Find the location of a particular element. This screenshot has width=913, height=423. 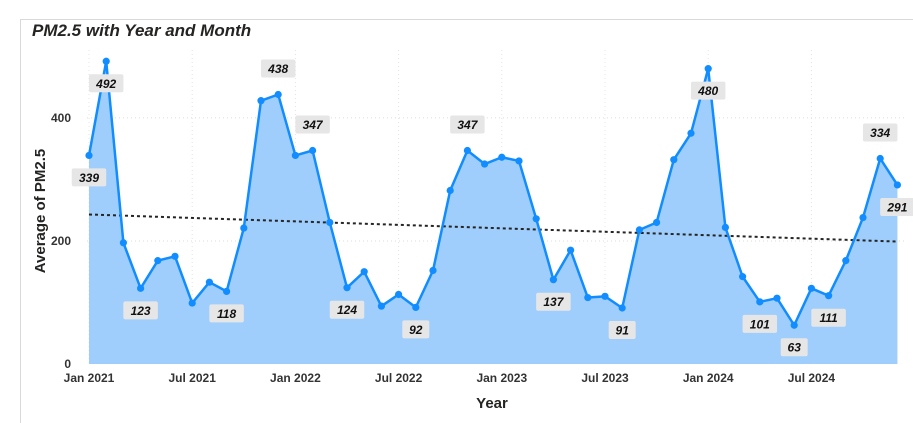

data-label-text: 137 is located at coordinates (553, 302).